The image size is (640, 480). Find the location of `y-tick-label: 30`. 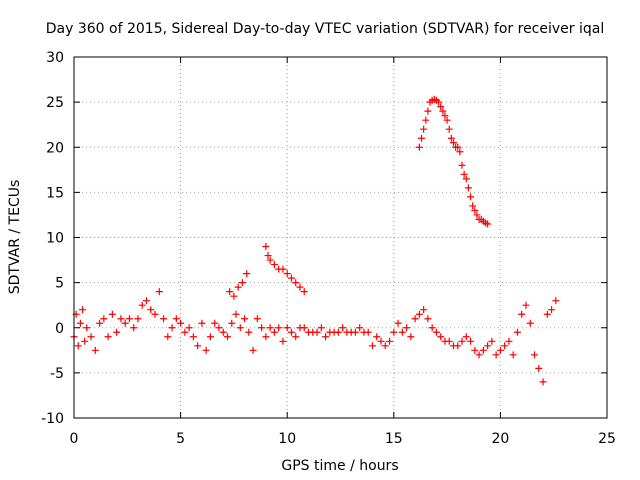

y-tick-label: 30 is located at coordinates (55, 58).